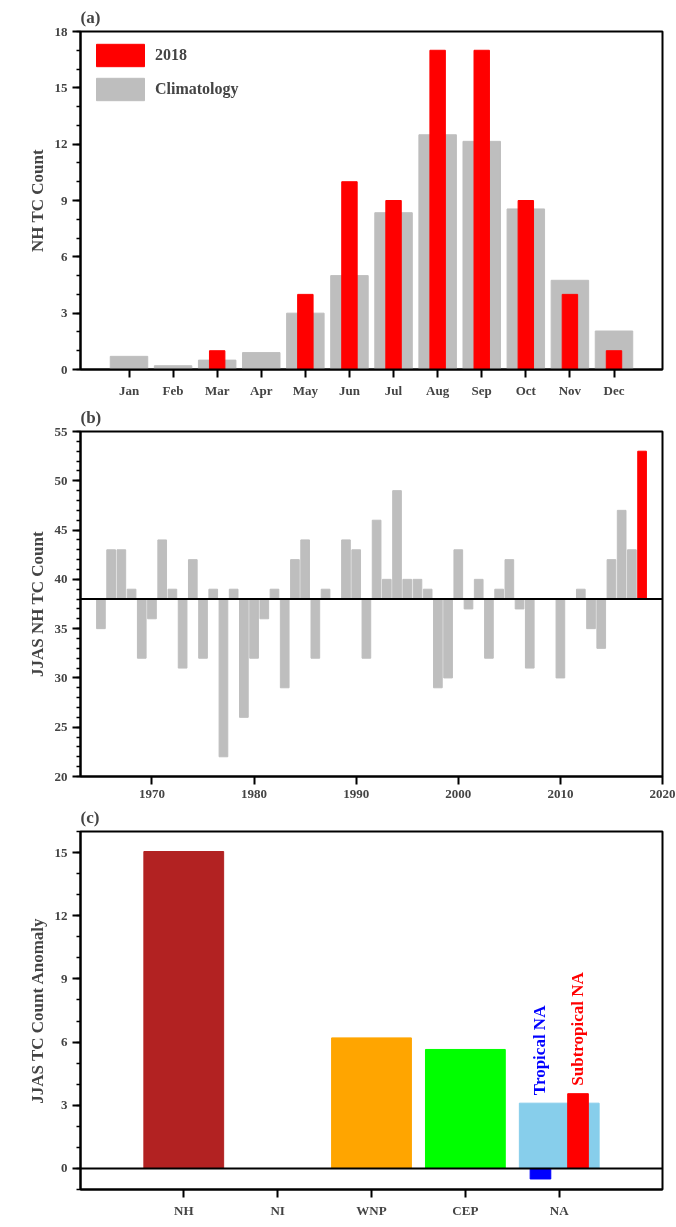 This screenshot has width=676, height=1227. What do you see at coordinates (184, 1210) in the screenshot?
I see `x-tick-label: NH` at bounding box center [184, 1210].